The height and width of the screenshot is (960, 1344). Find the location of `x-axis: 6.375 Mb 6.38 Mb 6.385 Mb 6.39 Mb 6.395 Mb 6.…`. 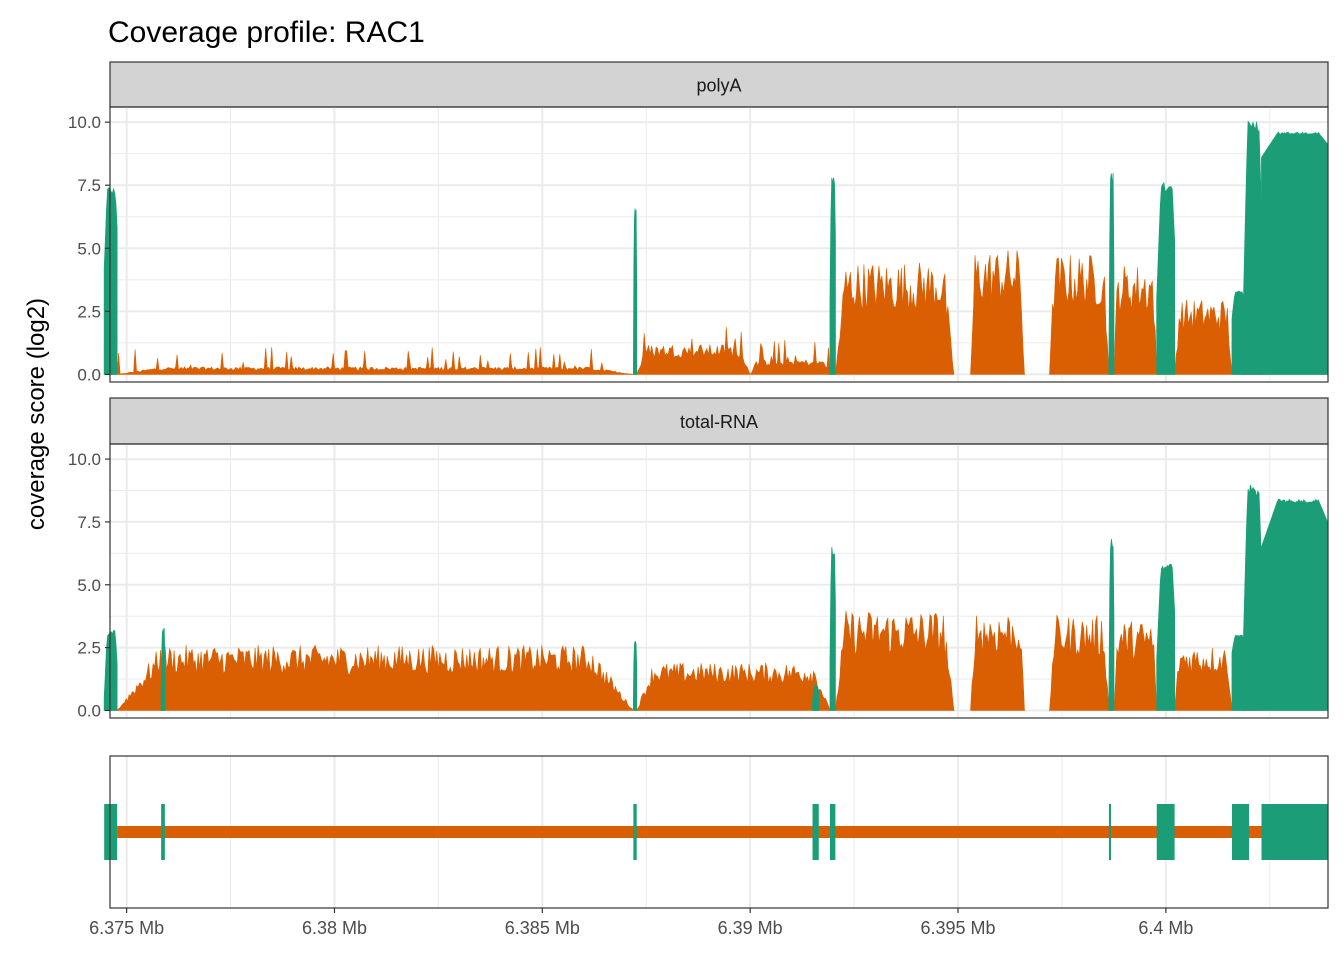

x-axis: 6.375 Mb 6.38 Mb 6.385 Mb 6.39 Mb 6.395 Mb 6.… is located at coordinates (641, 923).